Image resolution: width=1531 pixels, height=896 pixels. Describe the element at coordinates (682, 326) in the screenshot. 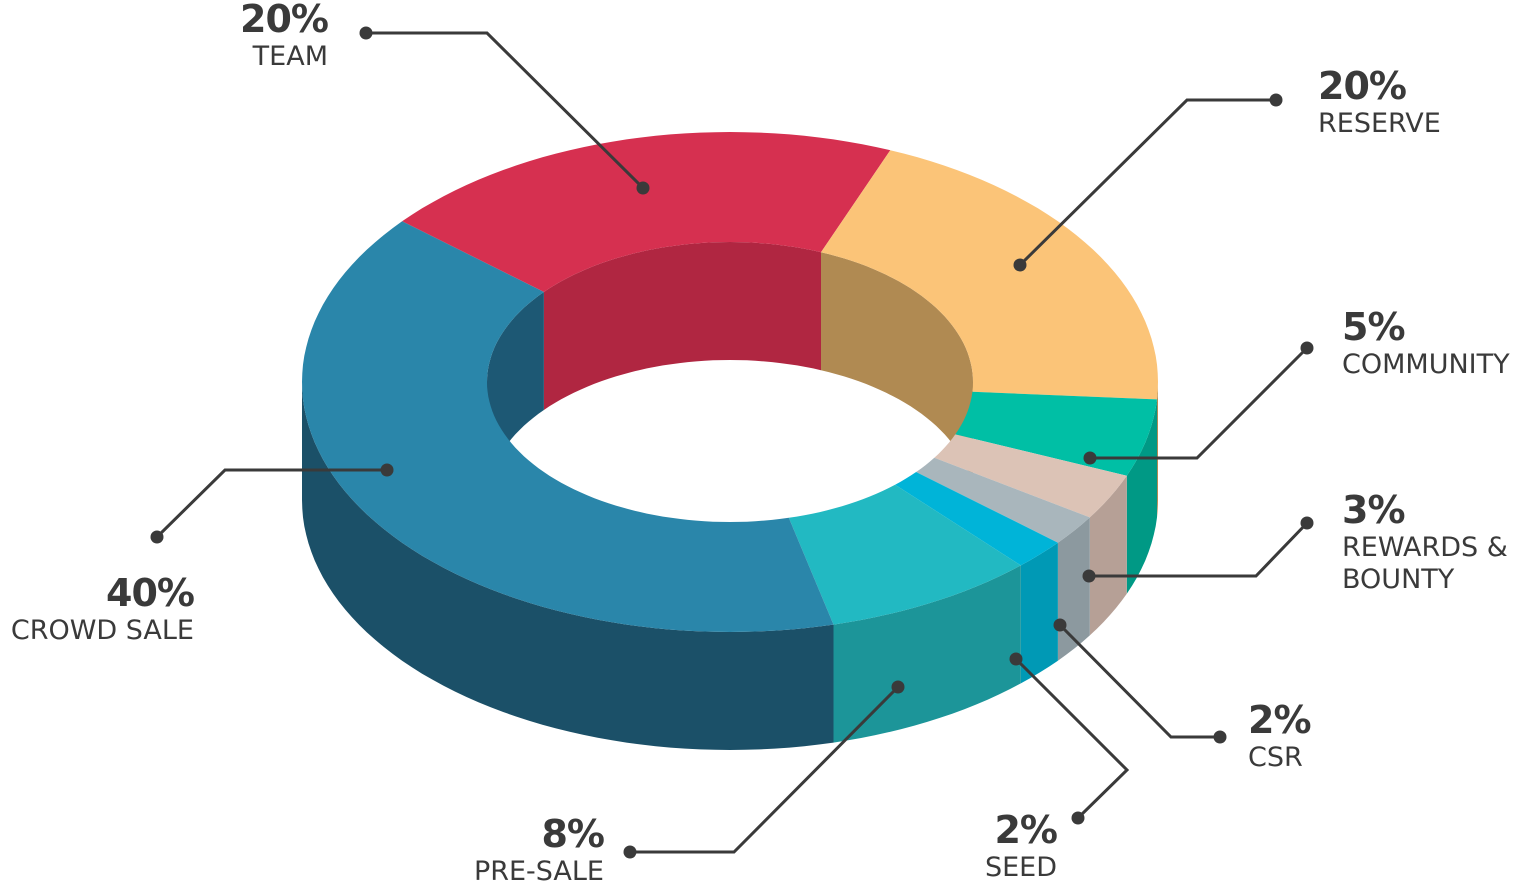

I see `inner-wall-team` at that location.